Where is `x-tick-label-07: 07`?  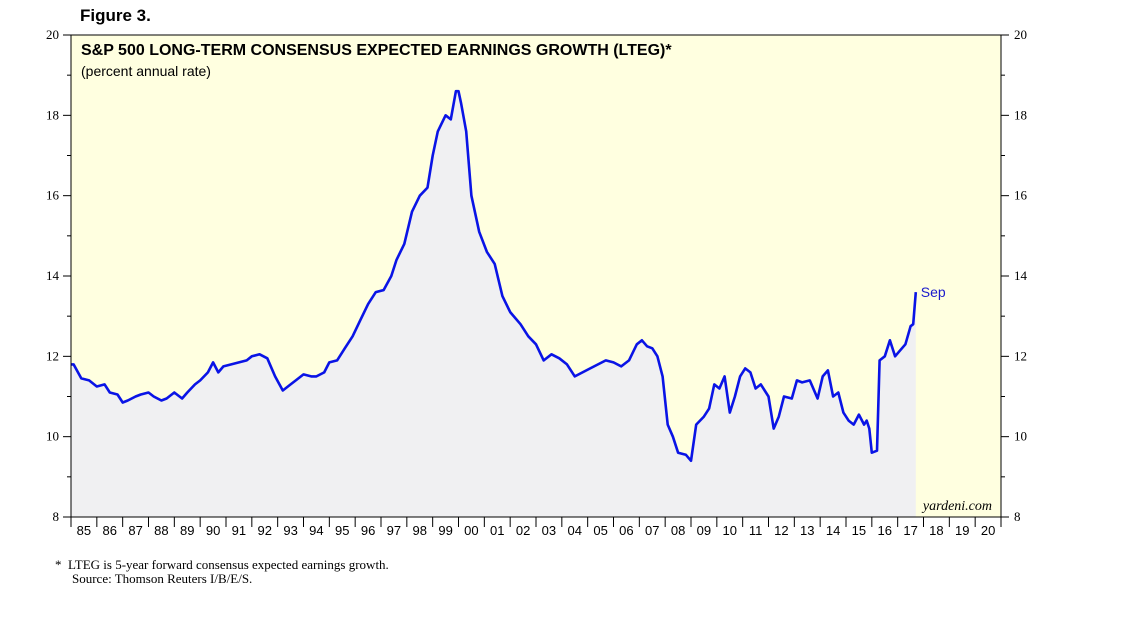 x-tick-label-07: 07 is located at coordinates (652, 530).